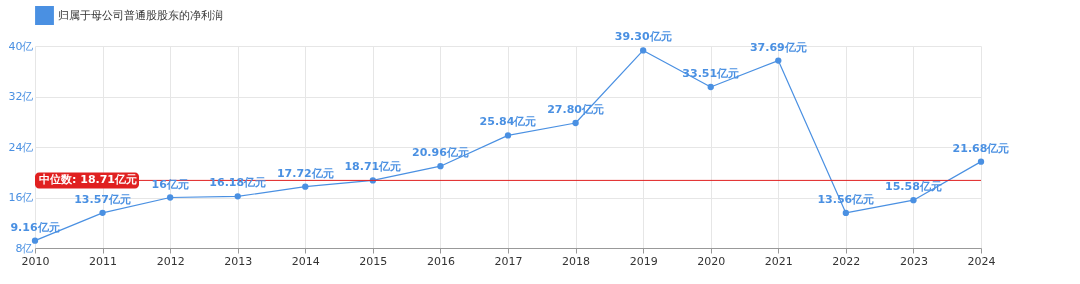 This screenshot has width=1080, height=284. I want to click on data-label: 17.72亿元, so click(305, 173).